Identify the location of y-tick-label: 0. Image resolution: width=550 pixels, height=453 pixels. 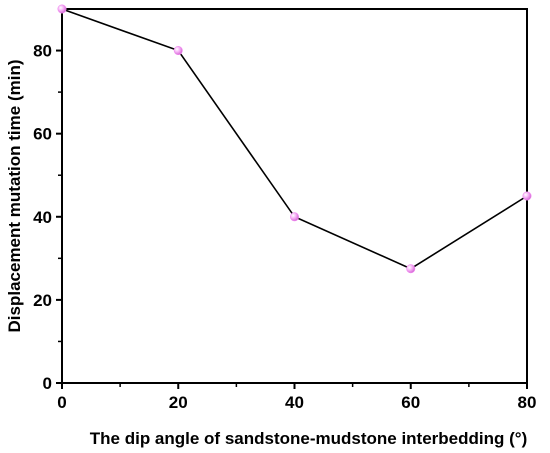
(47, 383).